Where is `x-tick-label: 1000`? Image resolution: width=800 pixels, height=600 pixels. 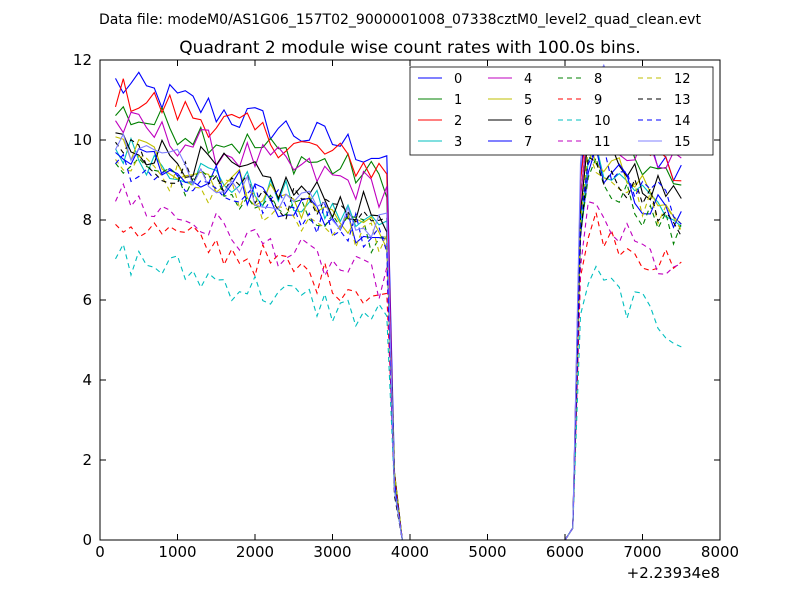 x-tick-label: 1000 is located at coordinates (177, 552).